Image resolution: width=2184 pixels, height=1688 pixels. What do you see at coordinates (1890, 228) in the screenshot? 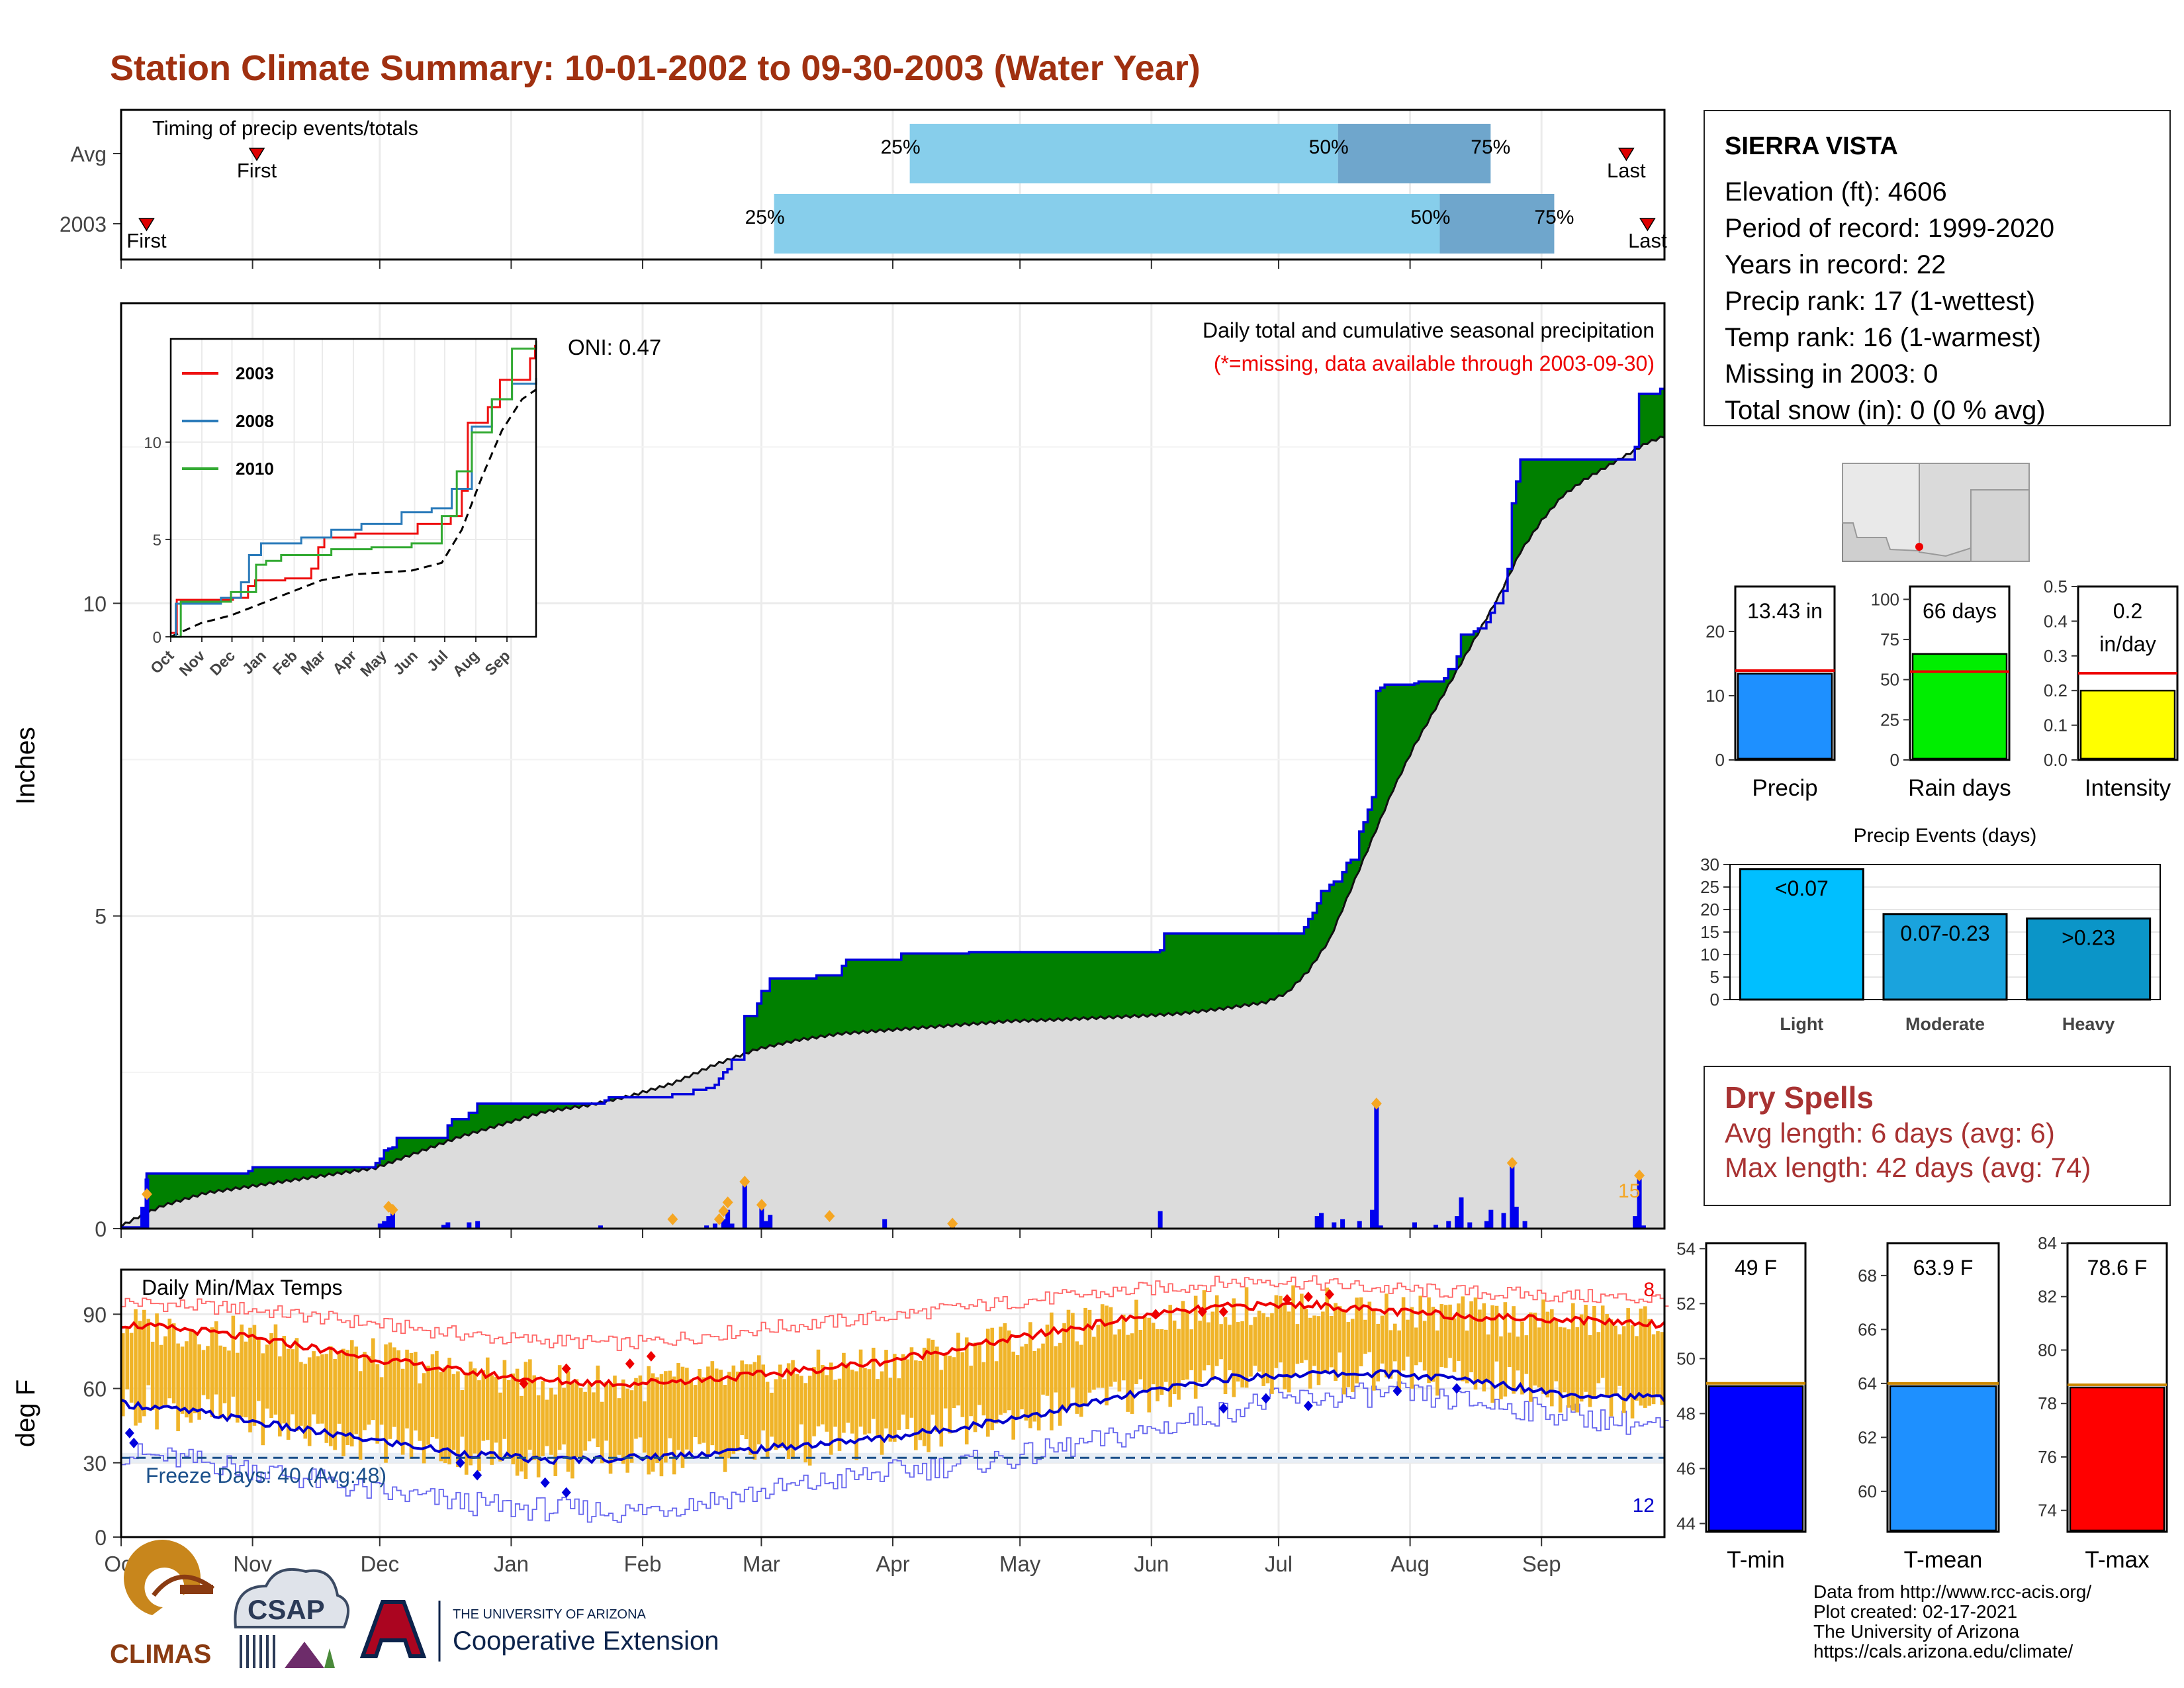
I see `station-period: Period of record: 1999-2020` at bounding box center [1890, 228].